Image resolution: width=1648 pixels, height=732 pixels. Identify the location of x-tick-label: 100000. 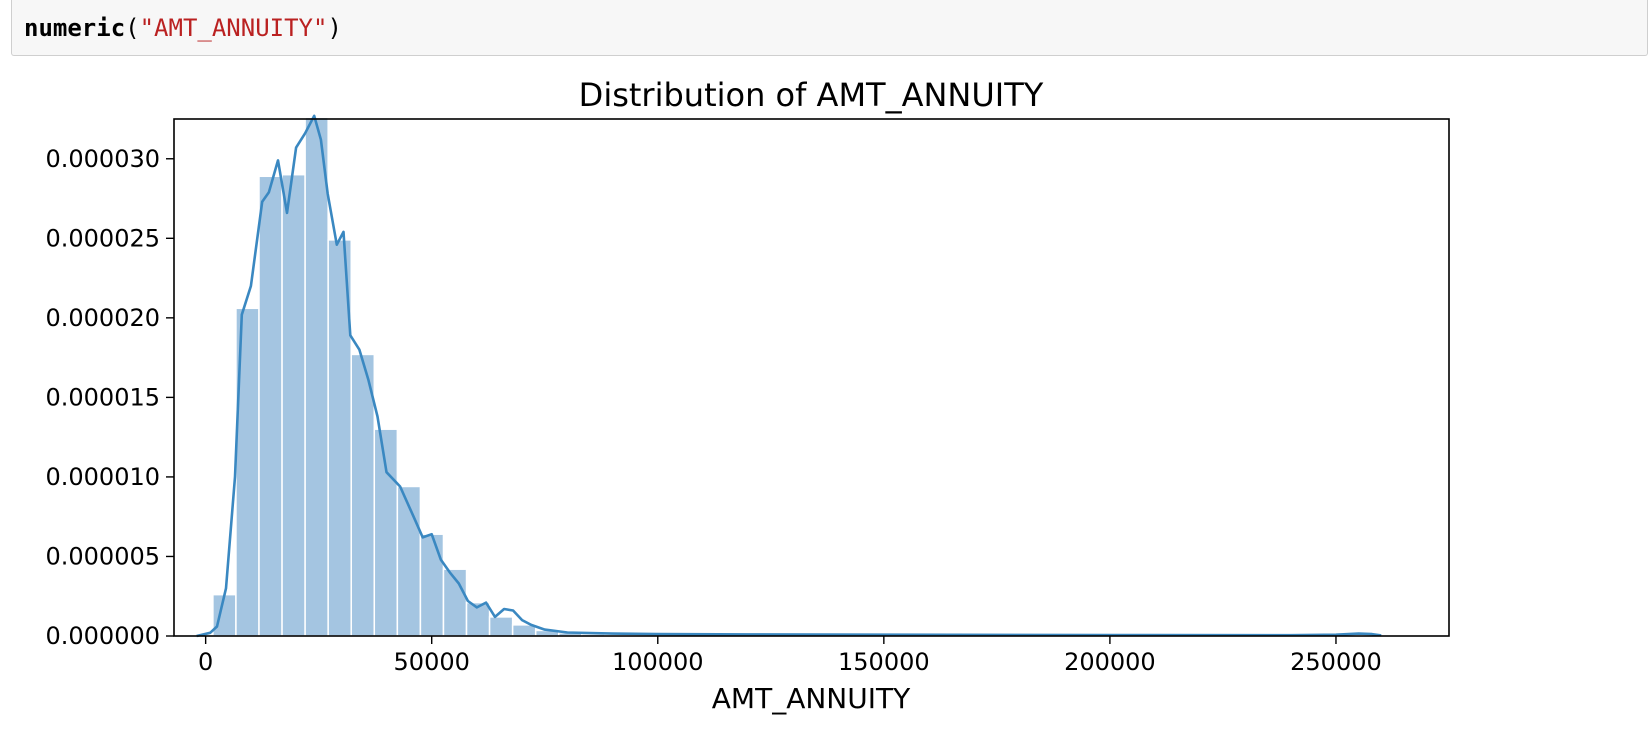
(658, 662).